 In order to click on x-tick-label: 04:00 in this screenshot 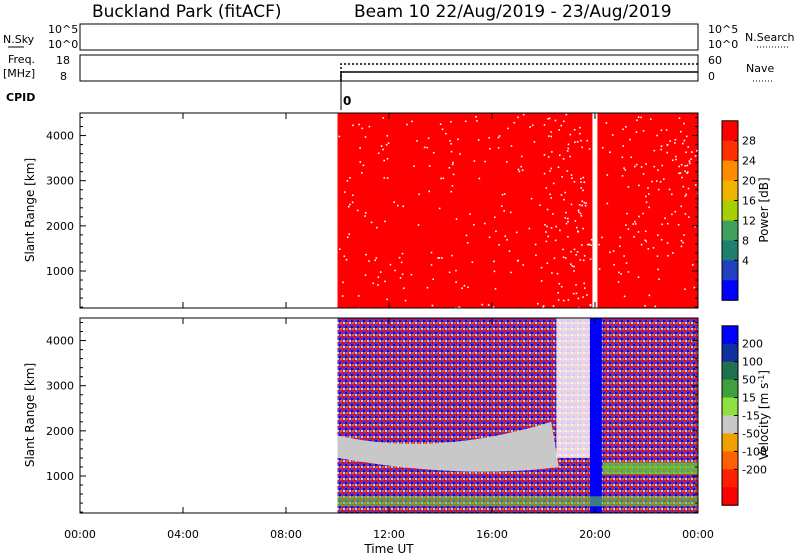, I will do `click(183, 534)`.